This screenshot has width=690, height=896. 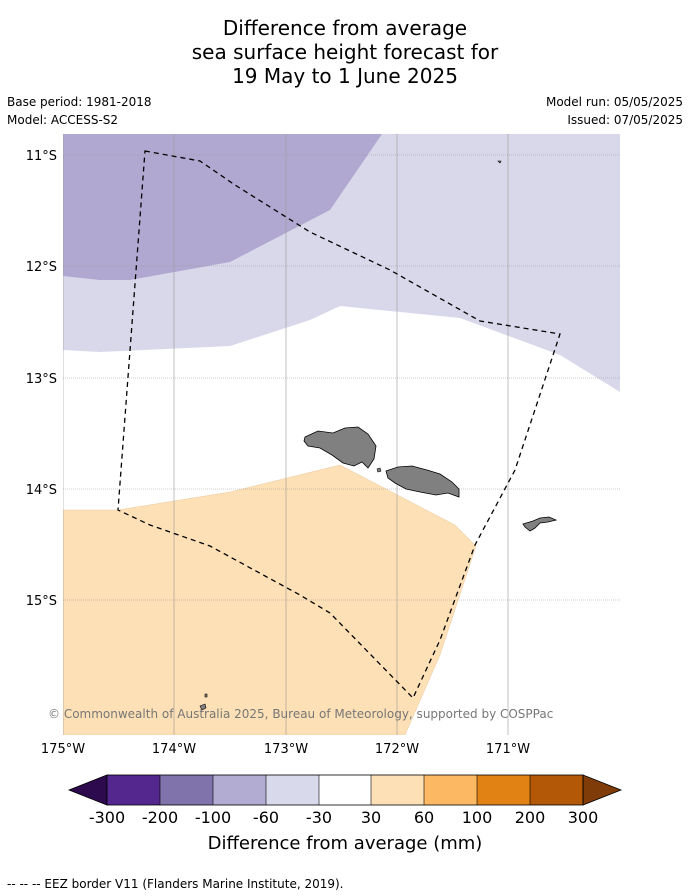 I want to click on title-line-1: Difference from average, so click(x=345, y=28).